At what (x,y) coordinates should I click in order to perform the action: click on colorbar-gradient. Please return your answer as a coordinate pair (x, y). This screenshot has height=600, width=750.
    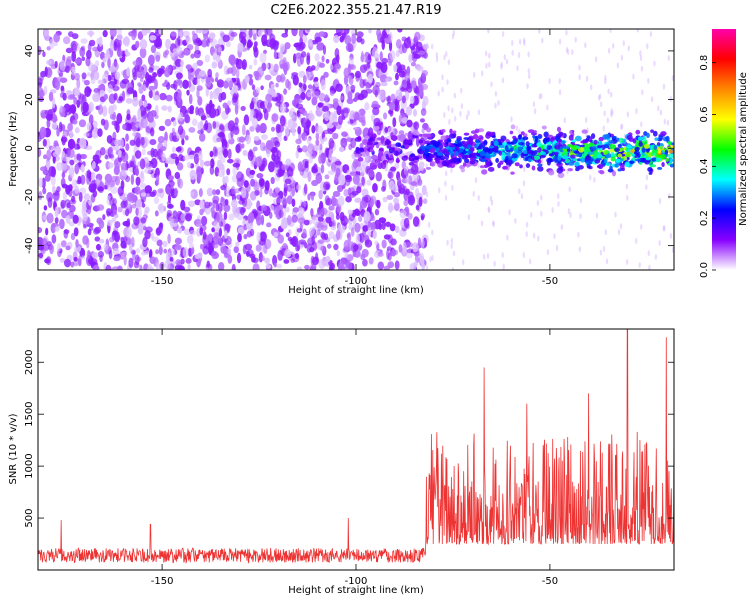
    Looking at the image, I should click on (724, 149).